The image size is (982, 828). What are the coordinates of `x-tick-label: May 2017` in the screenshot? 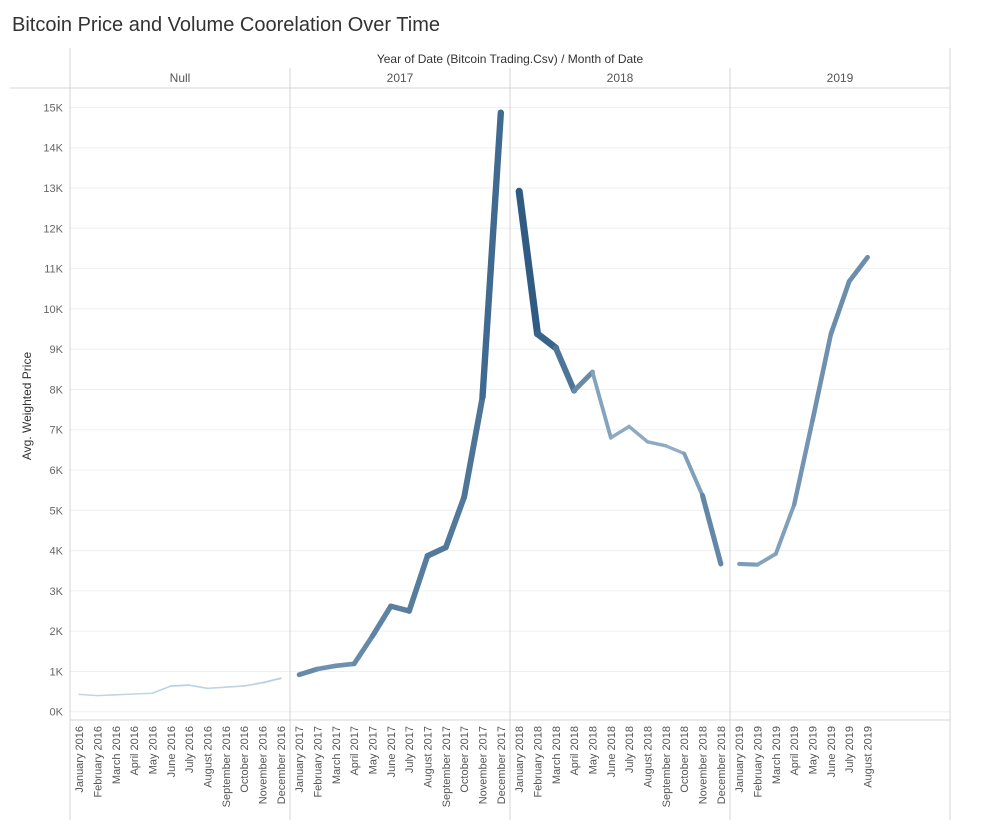 It's located at (374, 750).